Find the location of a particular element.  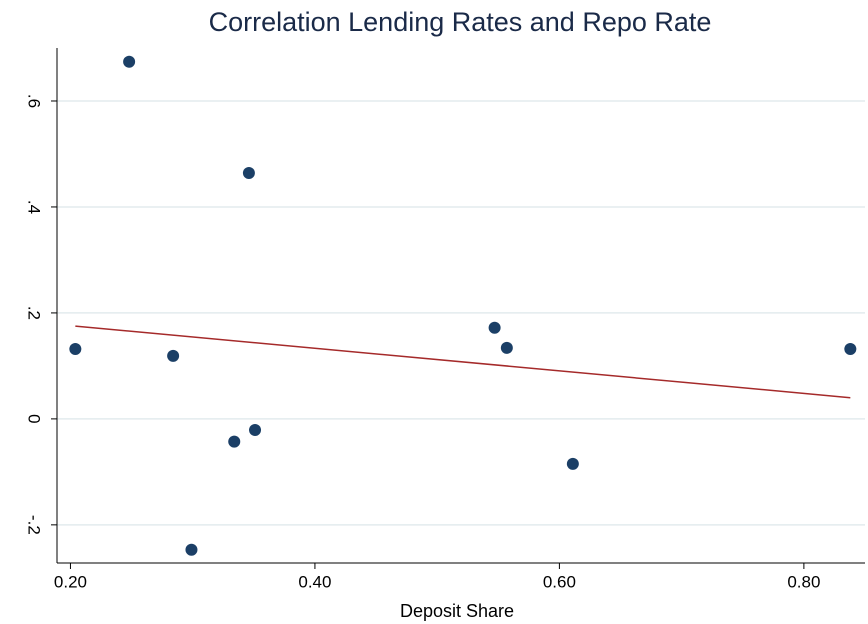

y-tick-label: .6 is located at coordinates (34, 101).